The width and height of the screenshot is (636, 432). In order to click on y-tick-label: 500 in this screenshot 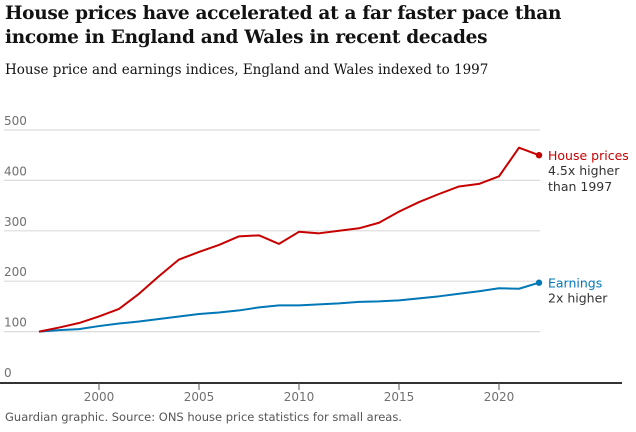, I will do `click(15, 121)`.